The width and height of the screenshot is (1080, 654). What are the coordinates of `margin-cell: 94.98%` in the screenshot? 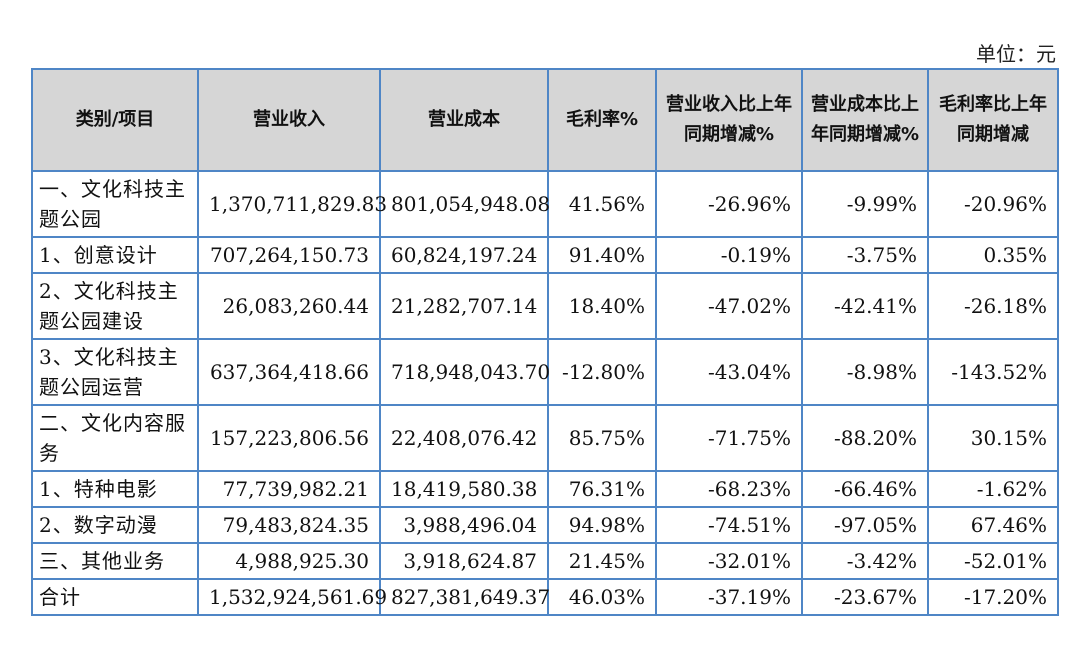 It's located at (602, 525).